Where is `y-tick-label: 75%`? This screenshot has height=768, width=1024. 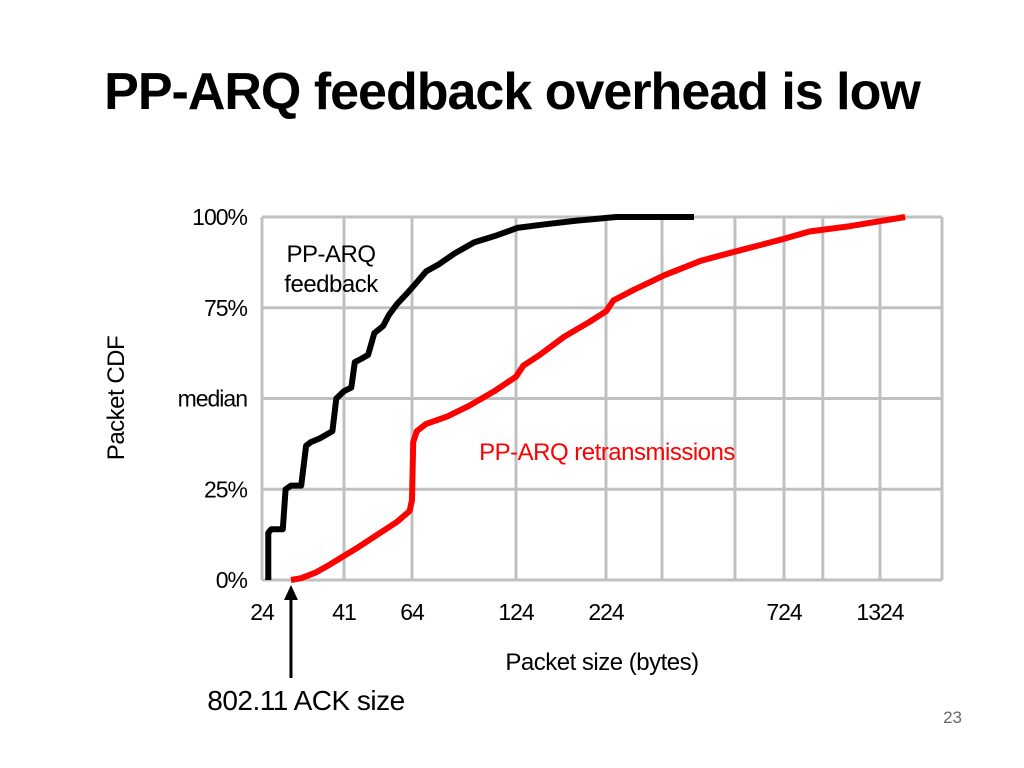
y-tick-label: 75% is located at coordinates (226, 308).